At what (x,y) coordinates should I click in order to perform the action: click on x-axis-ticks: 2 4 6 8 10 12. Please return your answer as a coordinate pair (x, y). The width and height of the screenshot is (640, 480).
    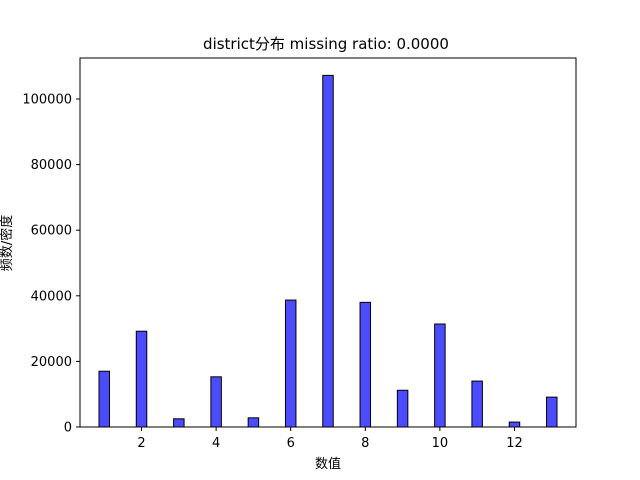
    Looking at the image, I should click on (330, 439).